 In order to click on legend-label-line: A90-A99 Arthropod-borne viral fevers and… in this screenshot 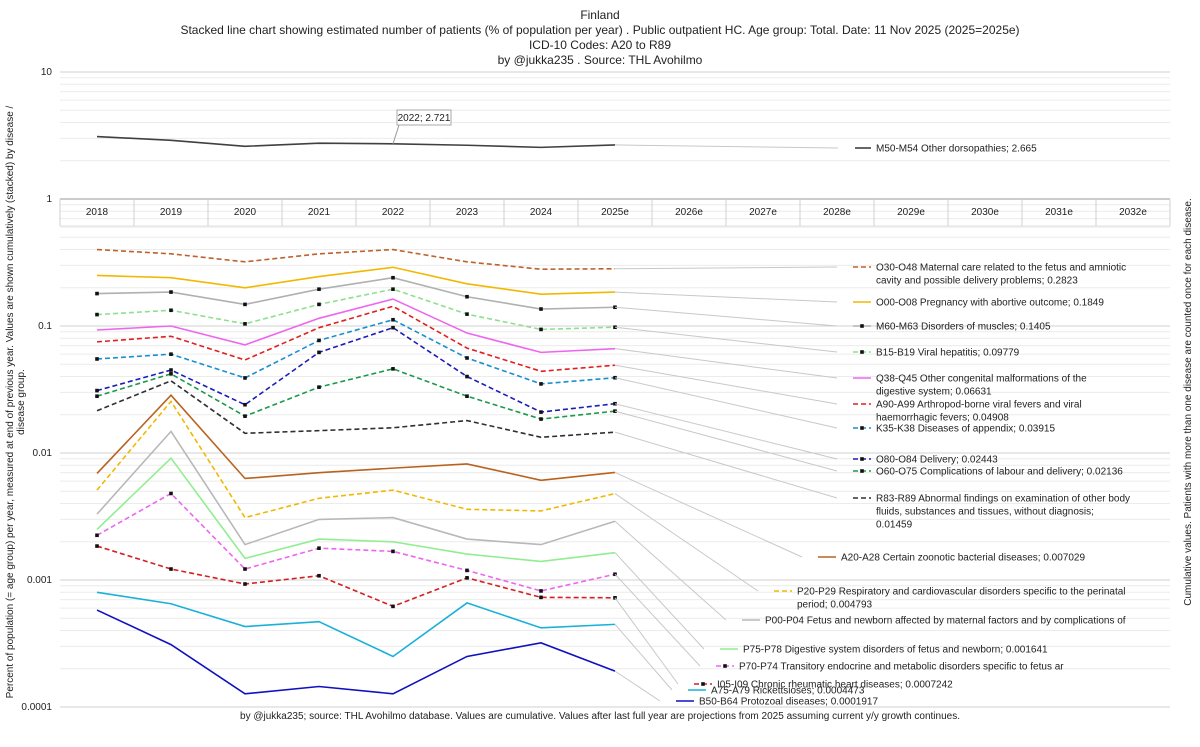, I will do `click(979, 405)`.